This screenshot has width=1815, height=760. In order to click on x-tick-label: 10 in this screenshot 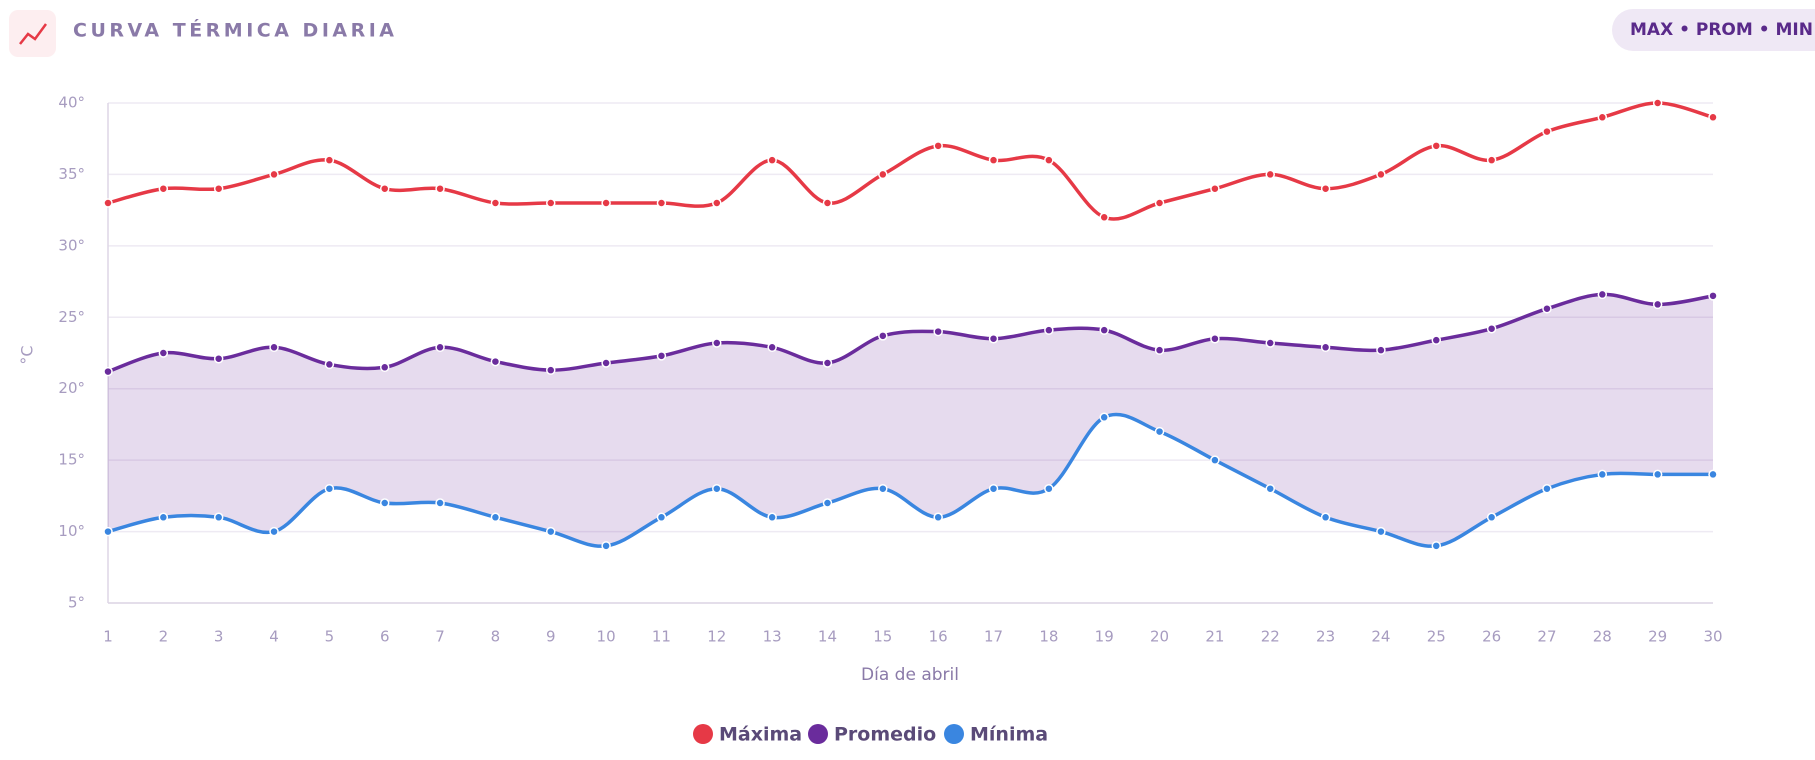, I will do `click(606, 637)`.